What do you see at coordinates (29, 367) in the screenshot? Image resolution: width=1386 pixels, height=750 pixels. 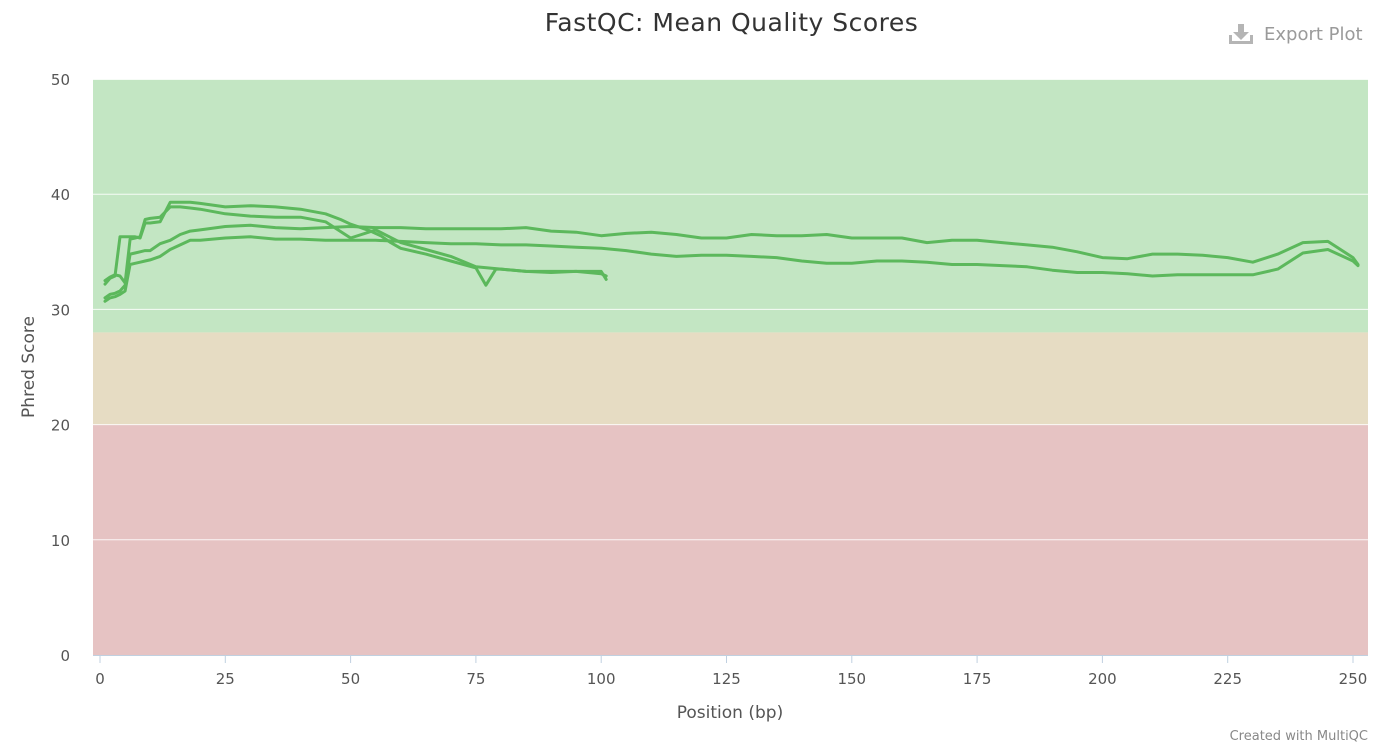 I see `y-axis-title: Phred Score` at bounding box center [29, 367].